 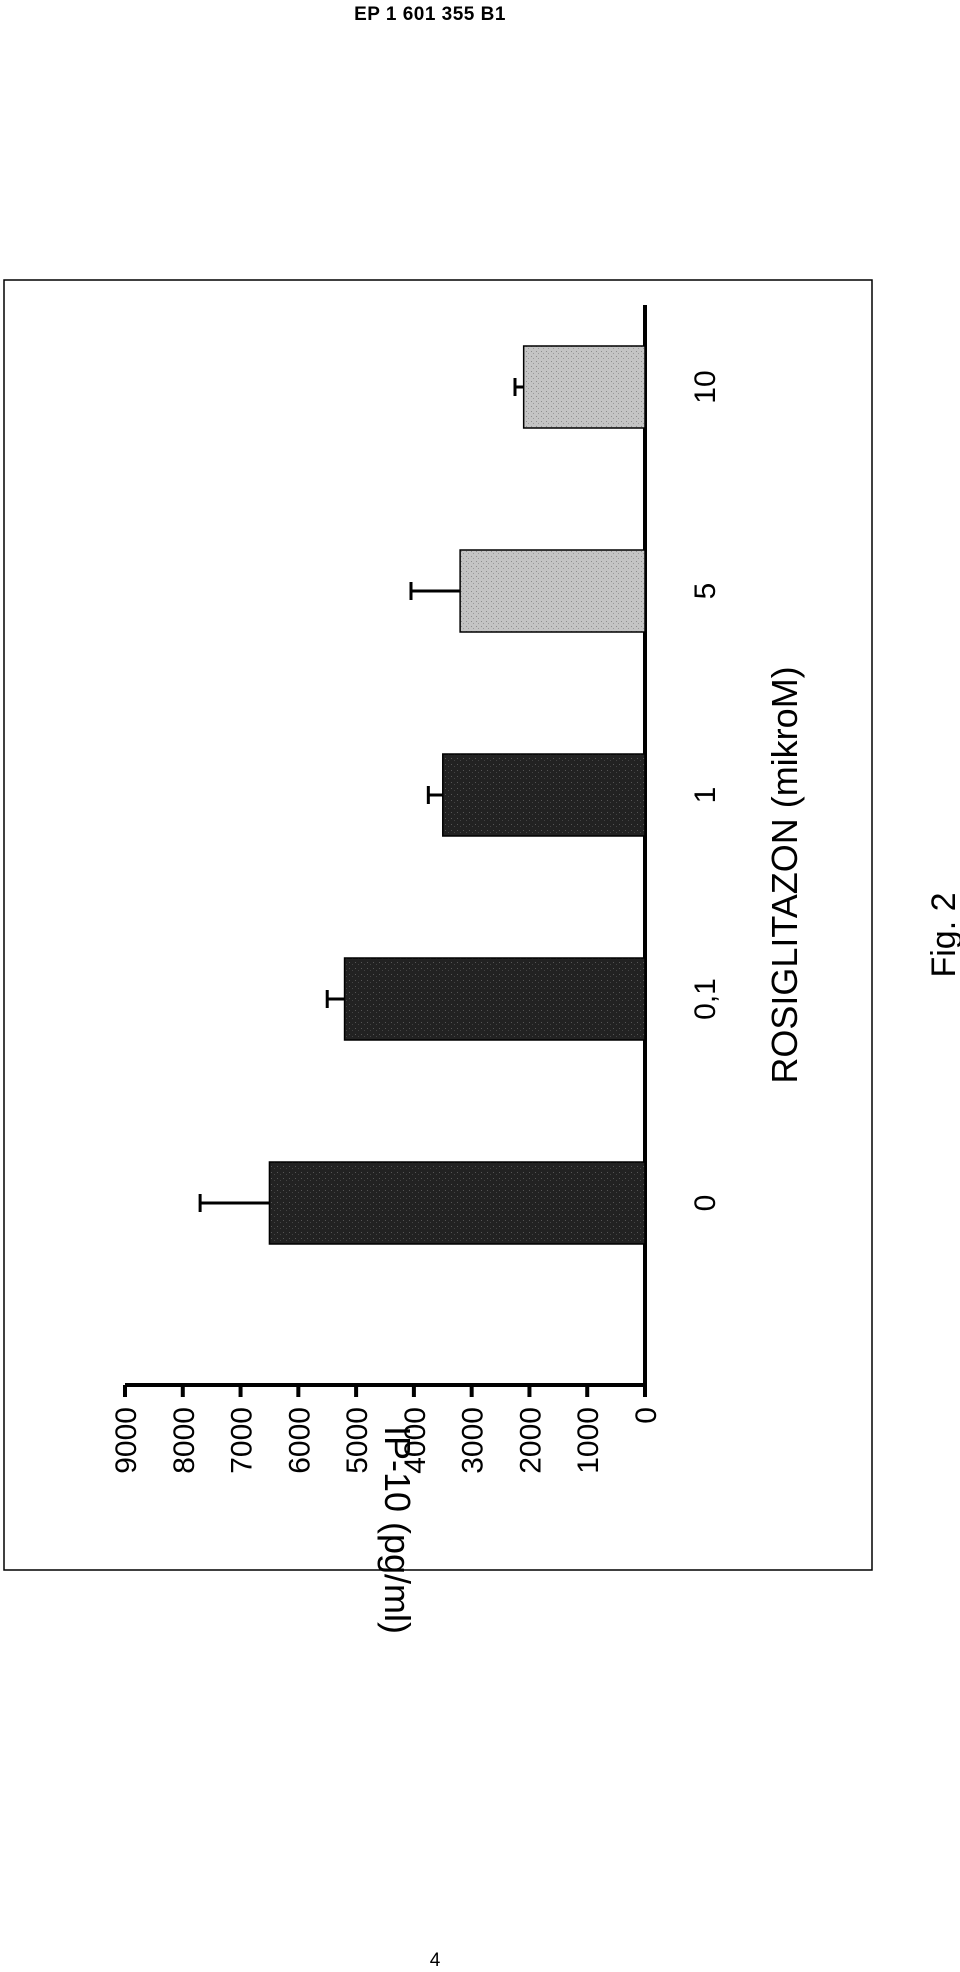 I want to click on value-tick-label: 7000, so click(x=242, y=1440).